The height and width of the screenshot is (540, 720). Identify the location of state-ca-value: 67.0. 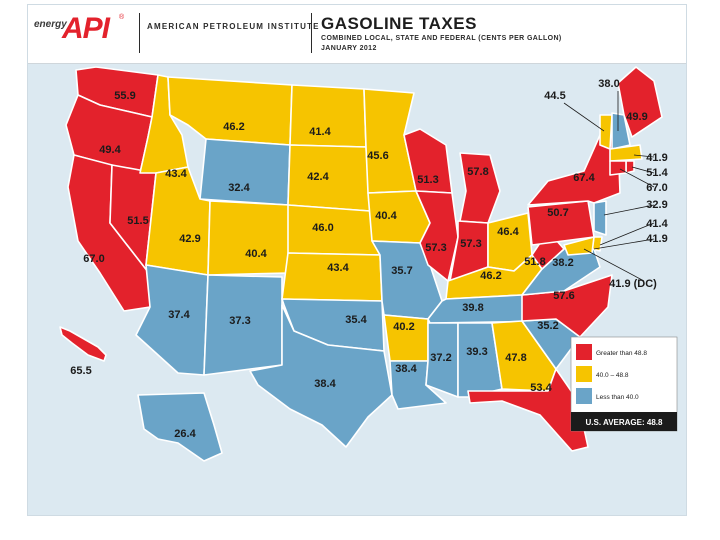
(93, 259).